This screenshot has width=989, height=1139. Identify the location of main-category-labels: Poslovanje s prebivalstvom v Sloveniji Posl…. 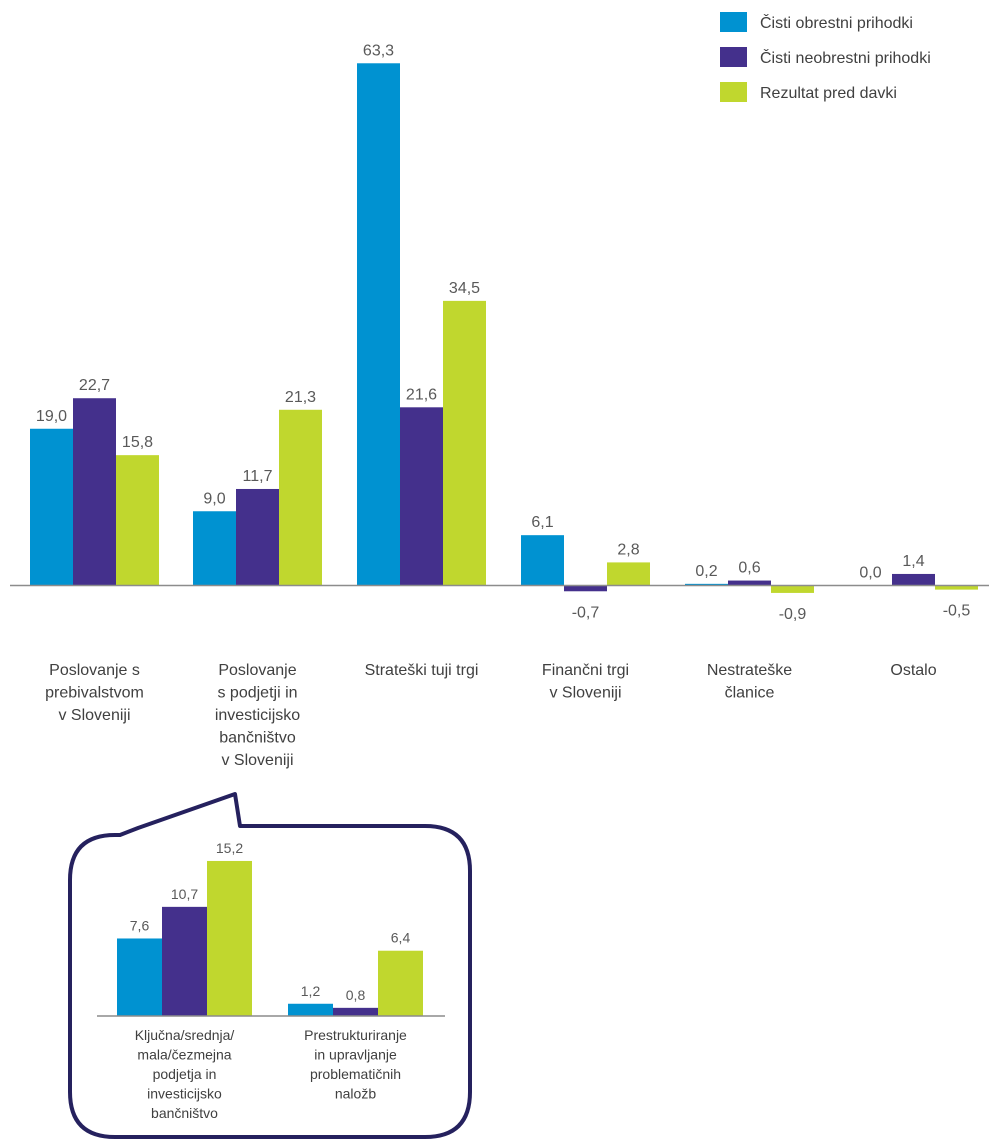
(491, 715).